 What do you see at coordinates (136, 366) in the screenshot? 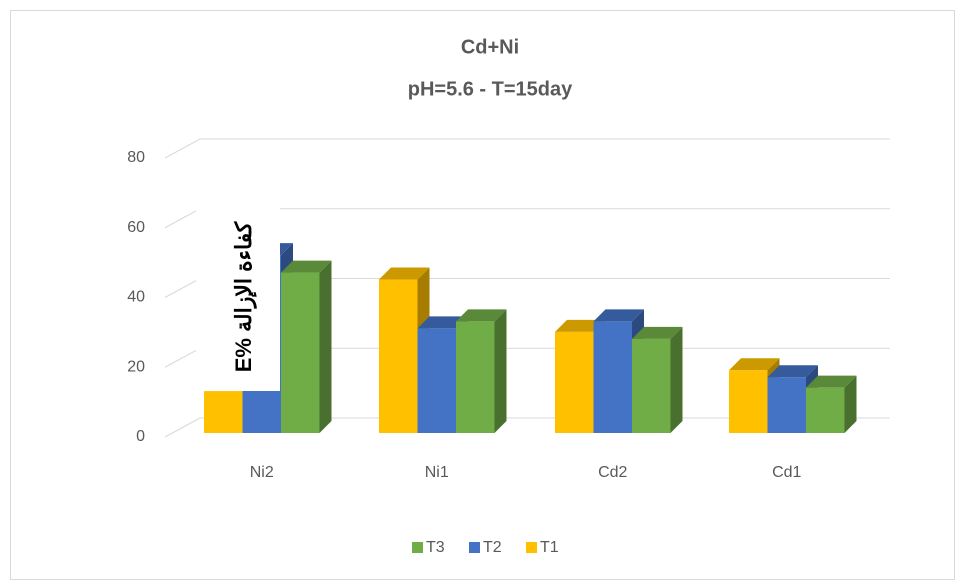
I see `y-tick-label: 20` at bounding box center [136, 366].